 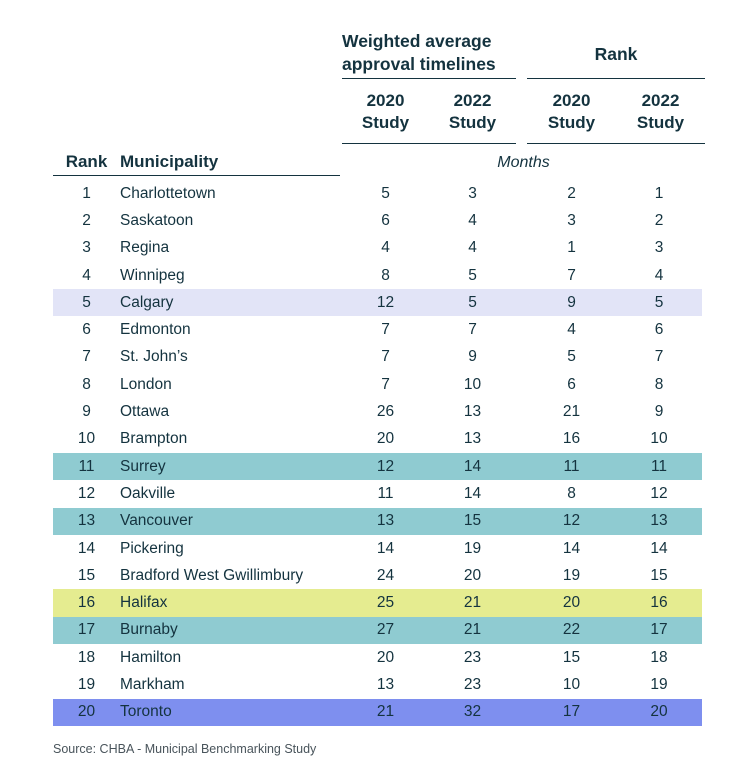 What do you see at coordinates (659, 466) in the screenshot?
I see `cell-rank-2022: 11` at bounding box center [659, 466].